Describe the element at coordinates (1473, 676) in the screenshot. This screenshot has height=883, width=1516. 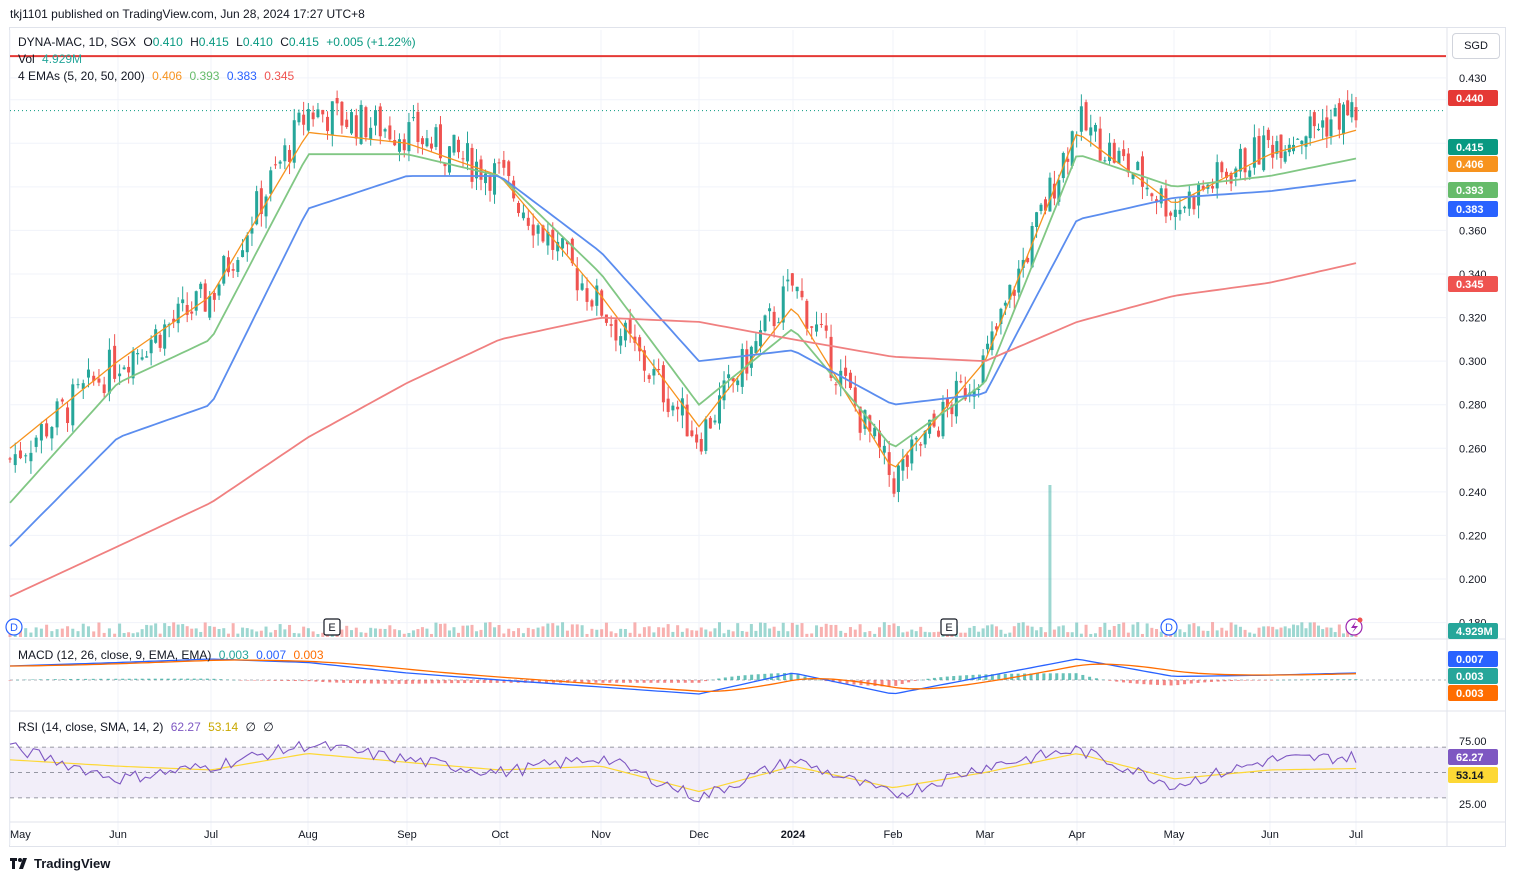
I see `macd-hist-label-bg` at that location.